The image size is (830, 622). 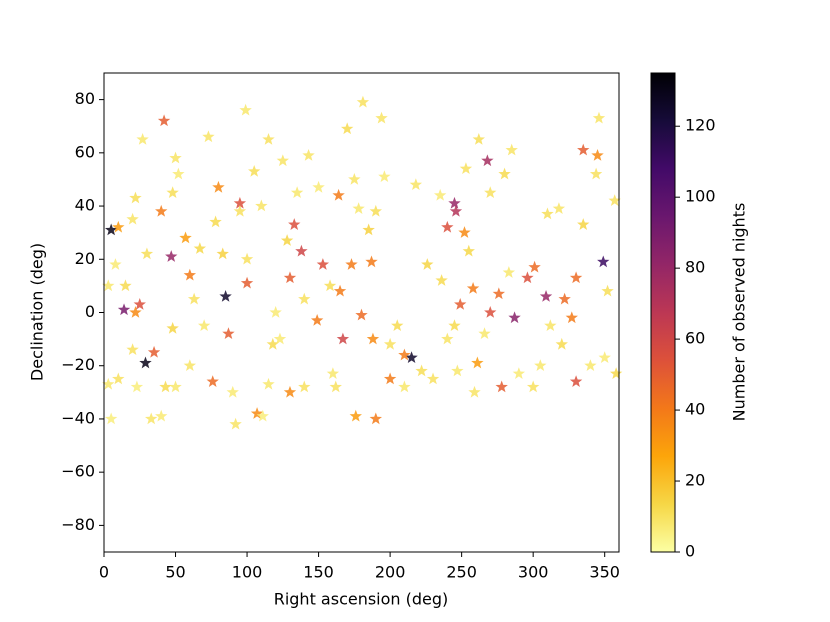 I want to click on colorbar-tick-label: 100, so click(x=700, y=196).